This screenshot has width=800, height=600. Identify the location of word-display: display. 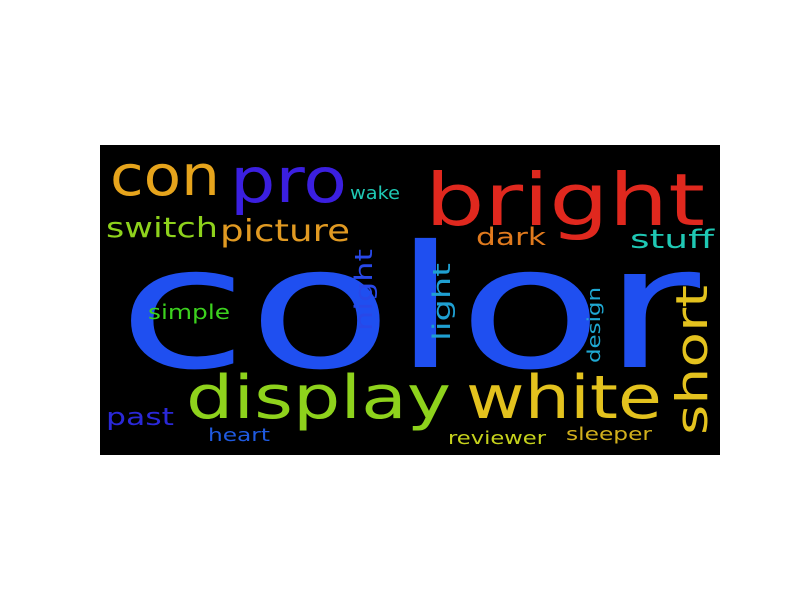
(318, 398).